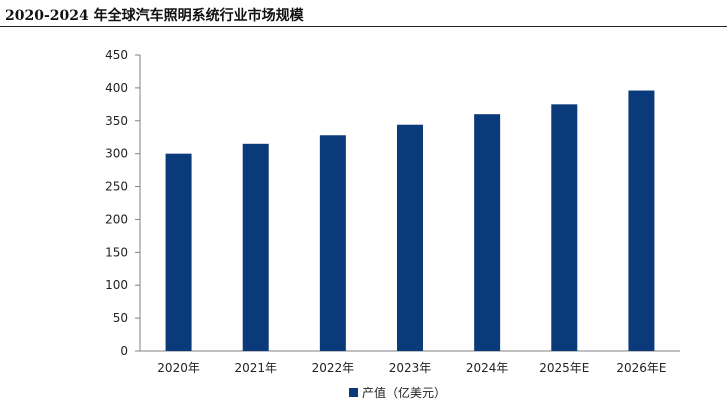 The height and width of the screenshot is (407, 727). I want to click on title-divider, so click(363, 26).